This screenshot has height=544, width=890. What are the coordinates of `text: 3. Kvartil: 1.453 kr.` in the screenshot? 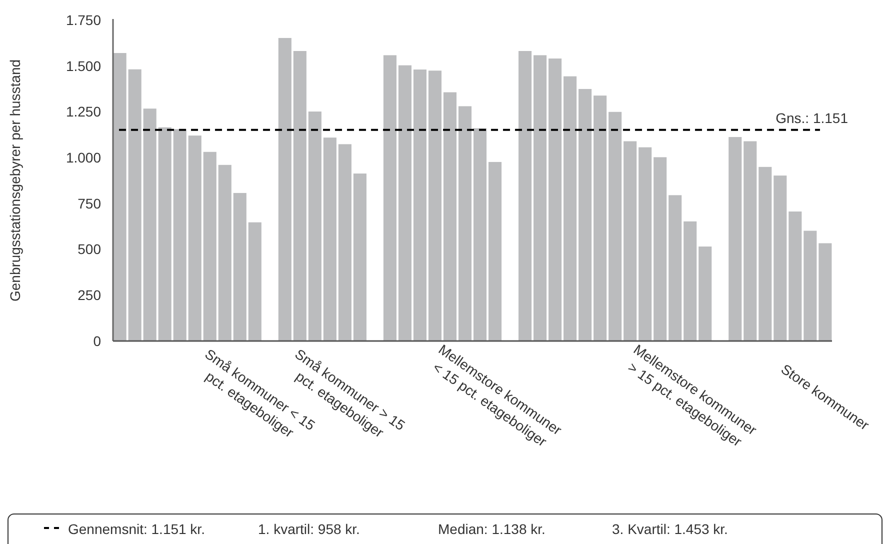 It's located at (670, 529).